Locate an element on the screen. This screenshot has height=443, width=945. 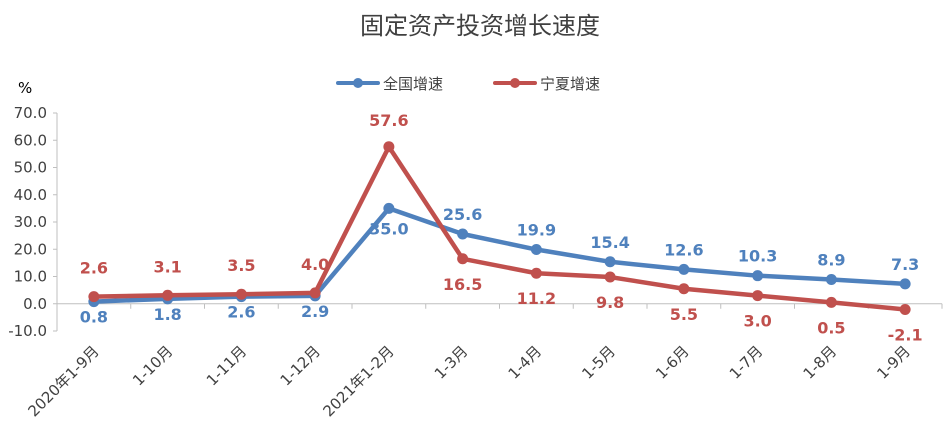
legend: 全国增速 宁夏增速 is located at coordinates (468, 84).